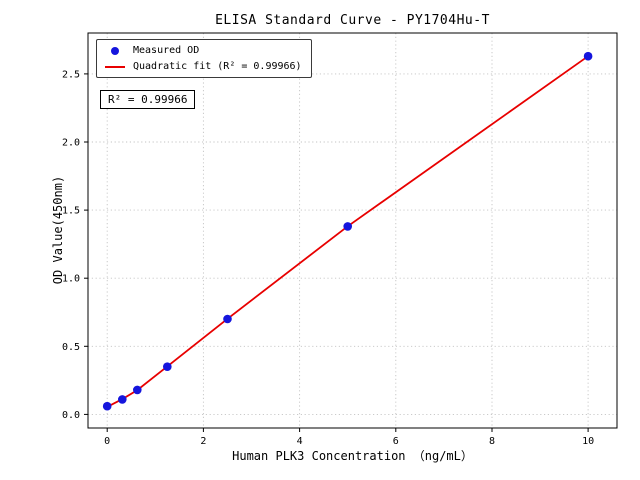 The height and width of the screenshot is (480, 640). What do you see at coordinates (588, 441) in the screenshot?
I see `x-tick-label: 10` at bounding box center [588, 441].